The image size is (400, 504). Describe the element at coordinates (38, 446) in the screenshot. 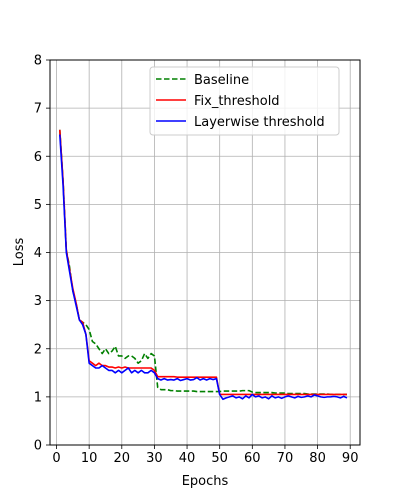

I see `y-tick-label: 0` at that location.